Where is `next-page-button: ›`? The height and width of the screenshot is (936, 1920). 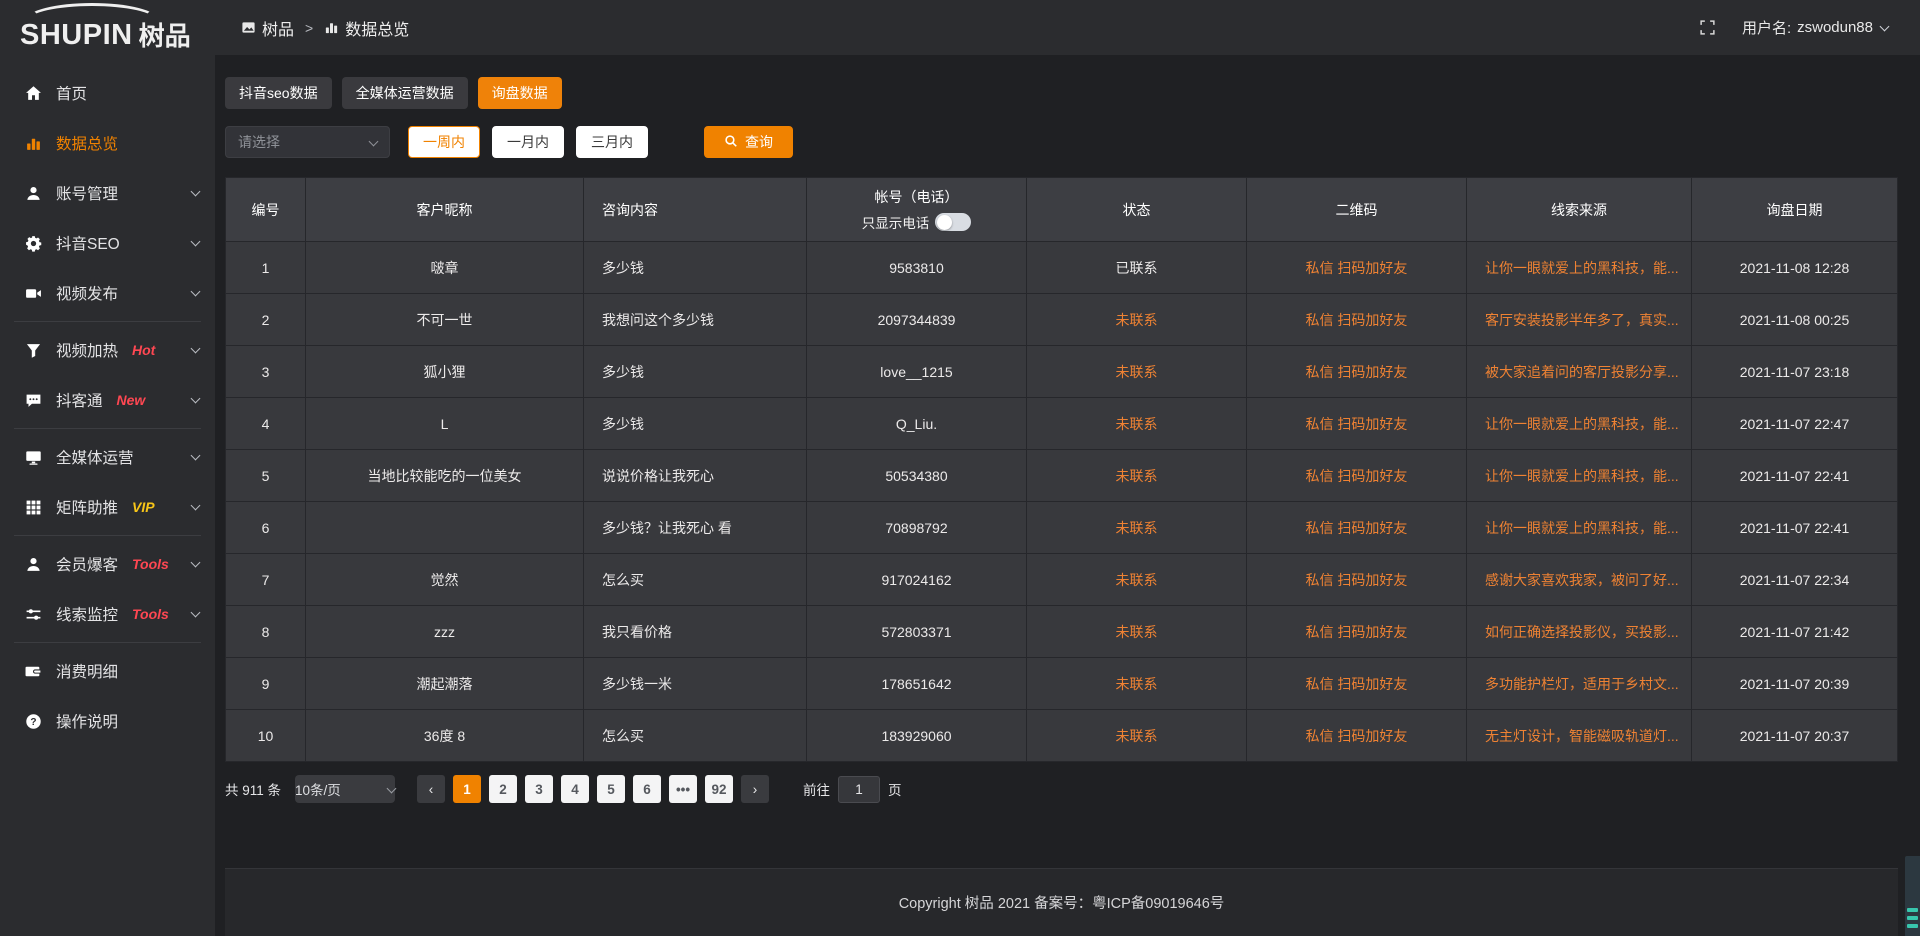
next-page-button: › is located at coordinates (755, 789).